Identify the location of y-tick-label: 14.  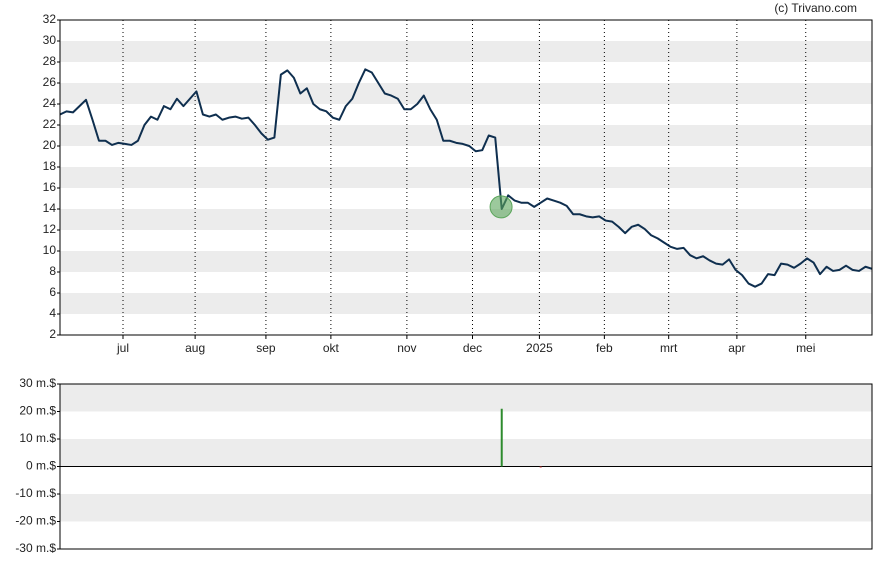
(50, 208).